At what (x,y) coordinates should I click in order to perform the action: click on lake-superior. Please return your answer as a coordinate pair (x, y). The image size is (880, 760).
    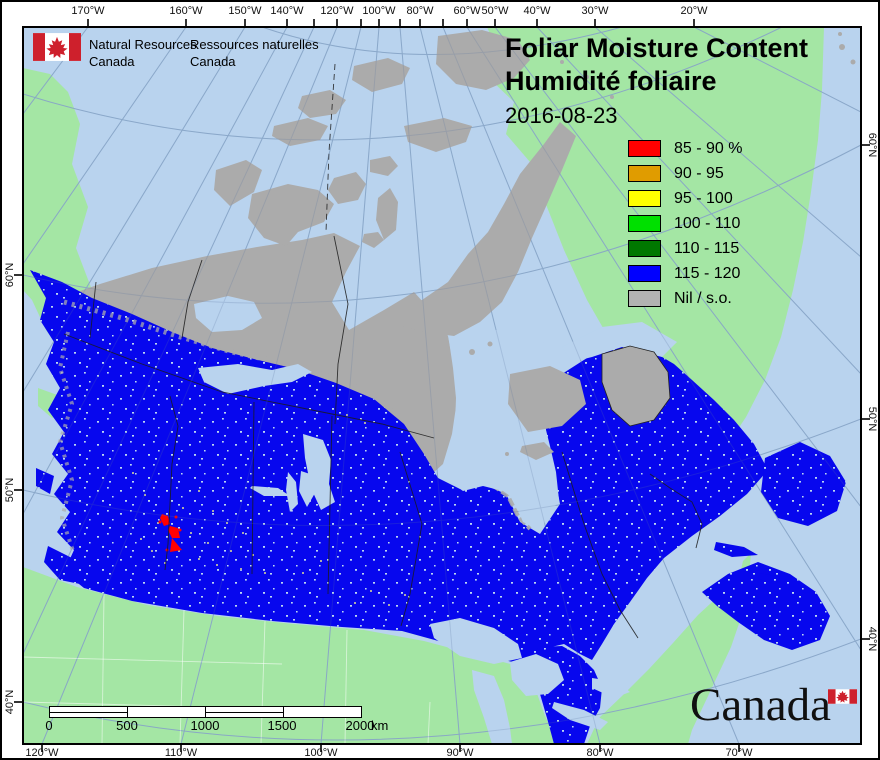
    Looking at the image, I should click on (476, 641).